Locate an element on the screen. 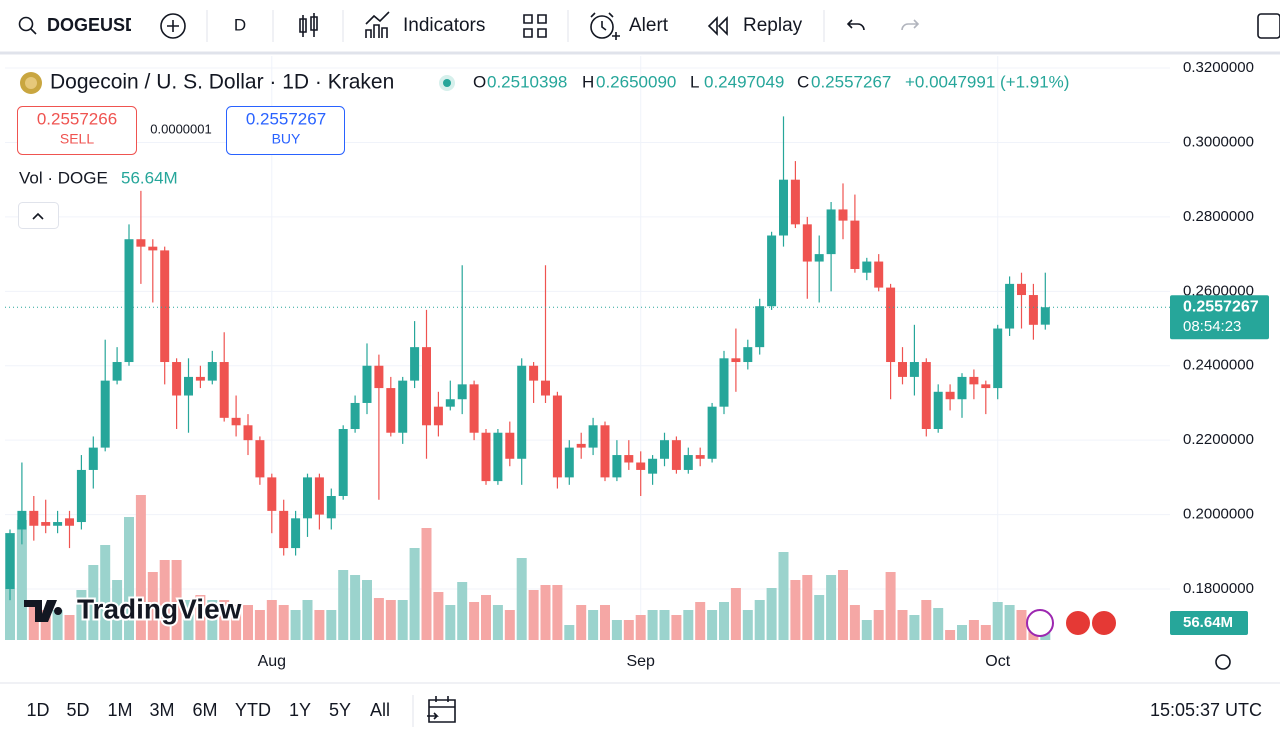 Image resolution: width=1280 pixels, height=744 pixels. last-volume-tag is located at coordinates (1209, 623).